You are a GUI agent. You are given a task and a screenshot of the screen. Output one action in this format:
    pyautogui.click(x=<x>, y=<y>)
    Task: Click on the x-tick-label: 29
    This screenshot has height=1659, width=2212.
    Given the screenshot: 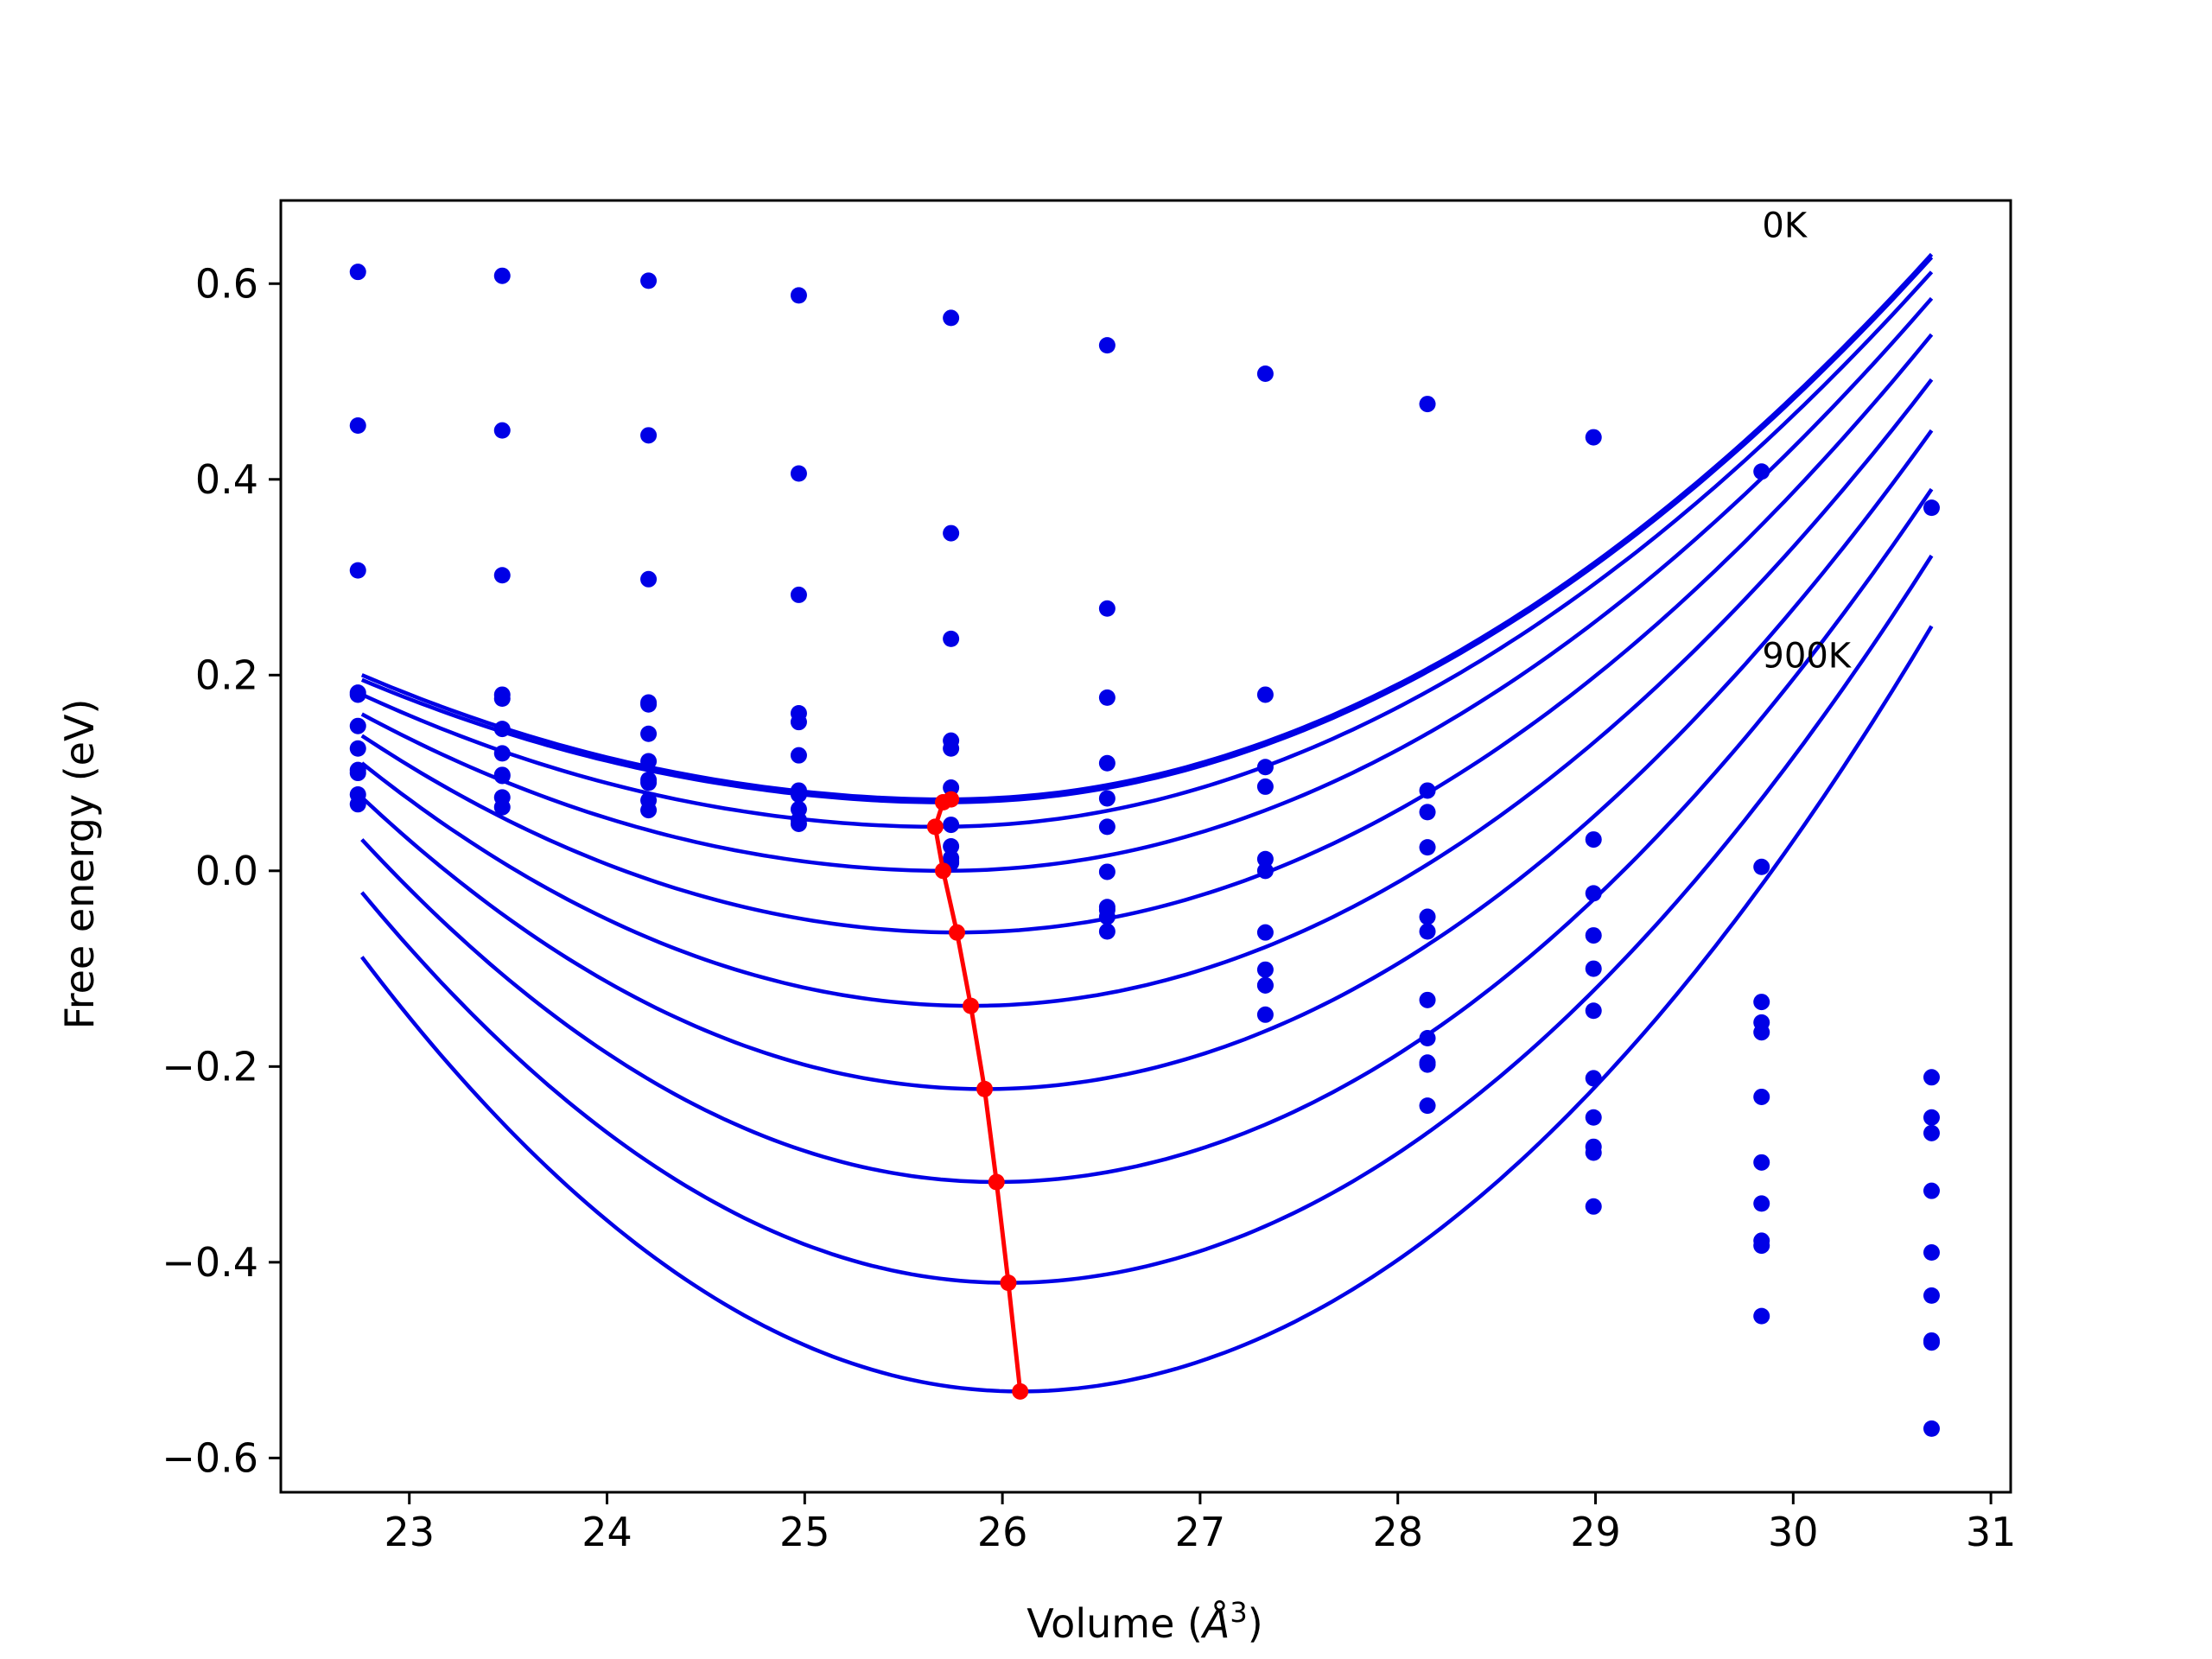 What is the action you would take?
    pyautogui.click(x=1595, y=1532)
    